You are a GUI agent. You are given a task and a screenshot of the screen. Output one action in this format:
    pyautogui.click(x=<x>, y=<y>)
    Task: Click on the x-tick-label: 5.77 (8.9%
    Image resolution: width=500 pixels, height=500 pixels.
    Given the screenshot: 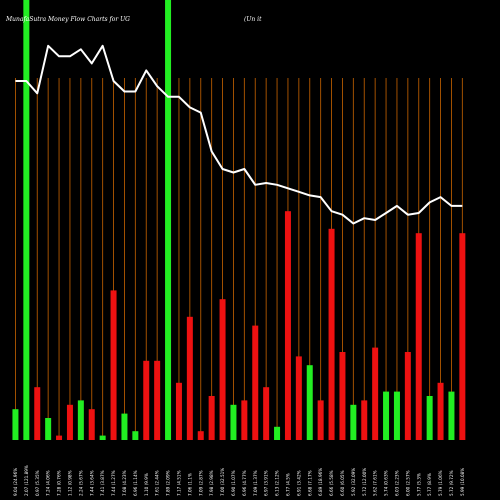 What is the action you would take?
    pyautogui.click(x=429, y=484)
    